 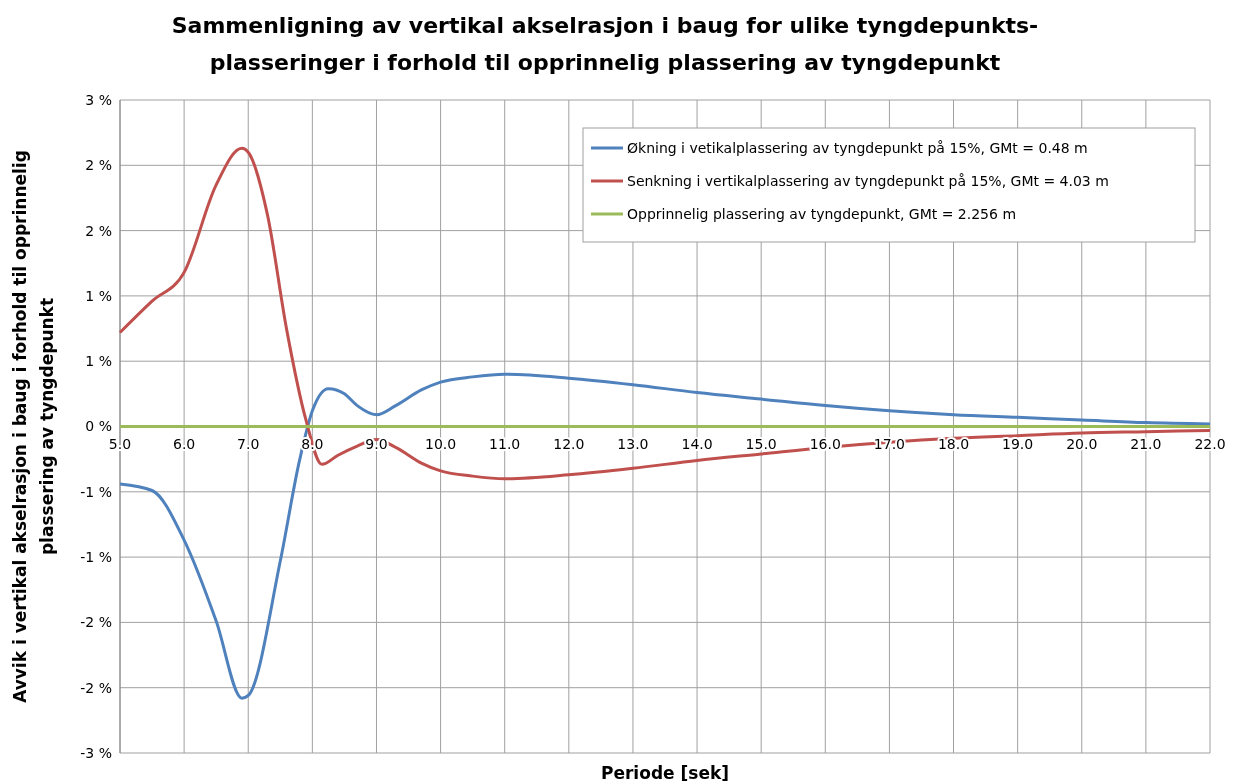 What do you see at coordinates (184, 443) in the screenshot?
I see `x-tick-label: 6.0` at bounding box center [184, 443].